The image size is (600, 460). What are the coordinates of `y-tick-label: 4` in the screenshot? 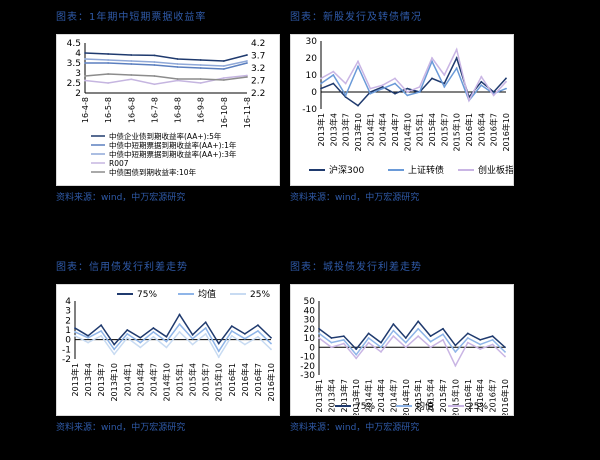 It's located at (68, 302).